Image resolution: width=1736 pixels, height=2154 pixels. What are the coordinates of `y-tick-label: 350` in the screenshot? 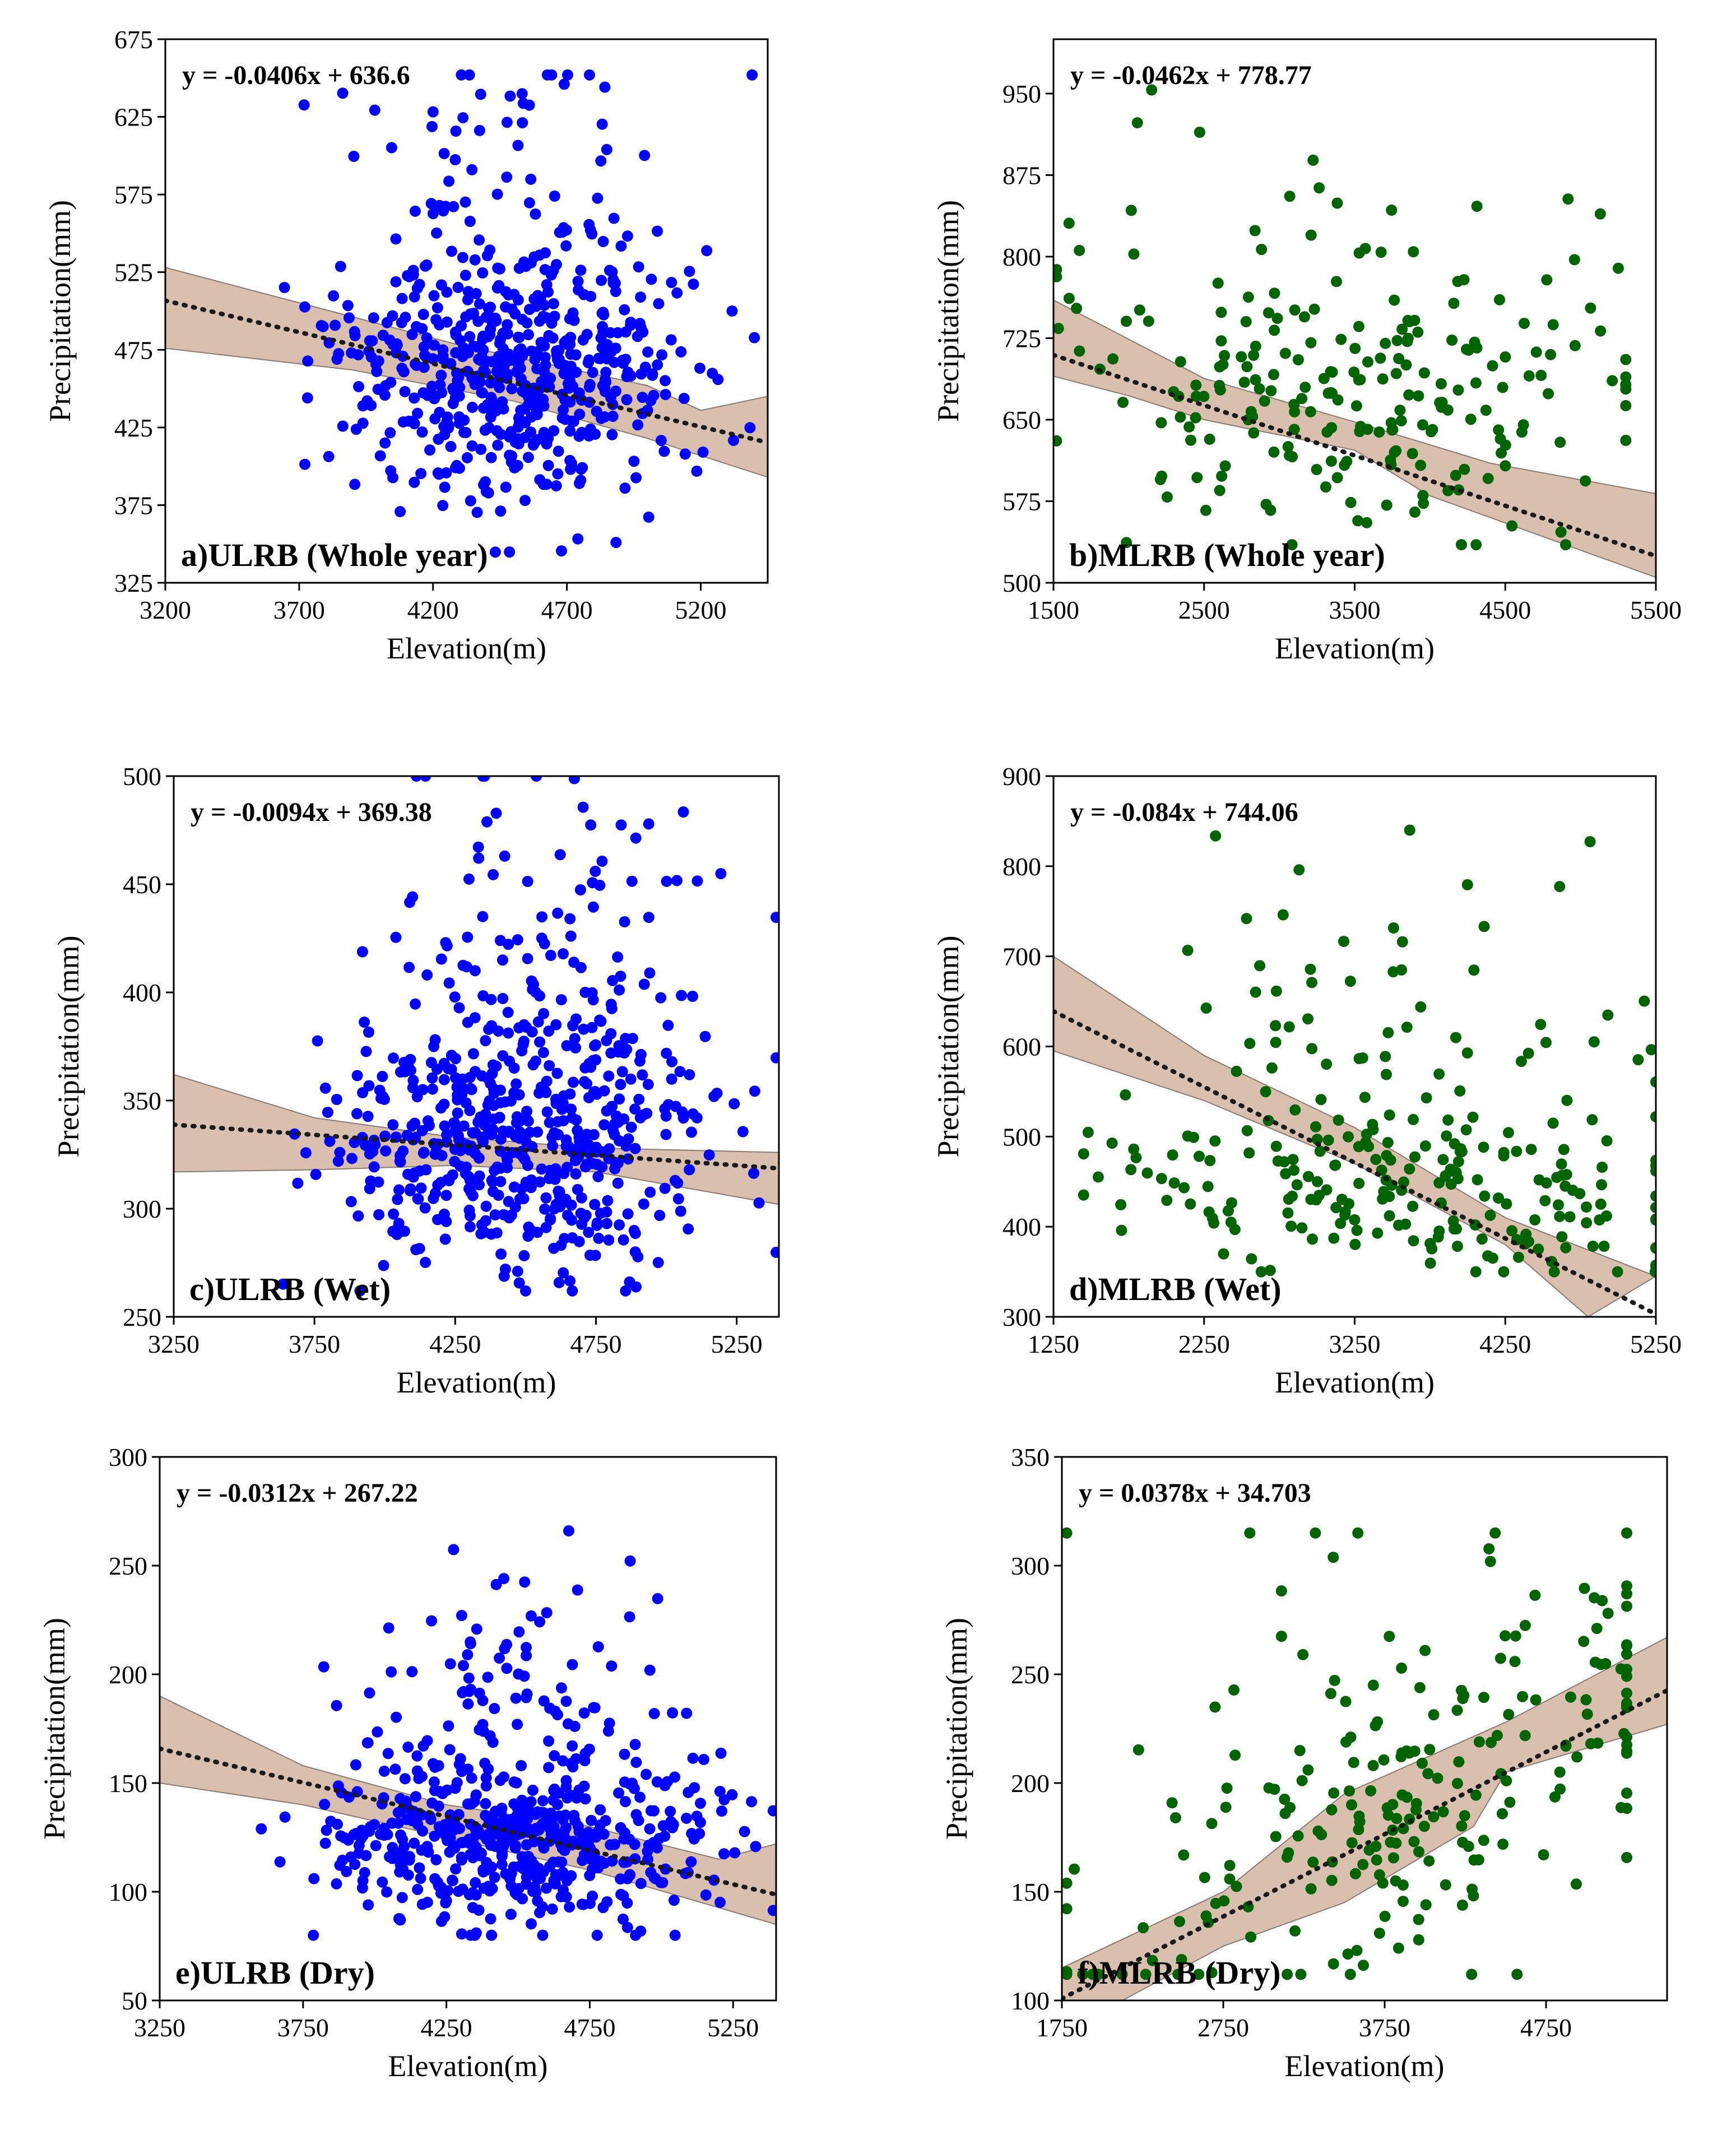 It's located at (142, 1101).